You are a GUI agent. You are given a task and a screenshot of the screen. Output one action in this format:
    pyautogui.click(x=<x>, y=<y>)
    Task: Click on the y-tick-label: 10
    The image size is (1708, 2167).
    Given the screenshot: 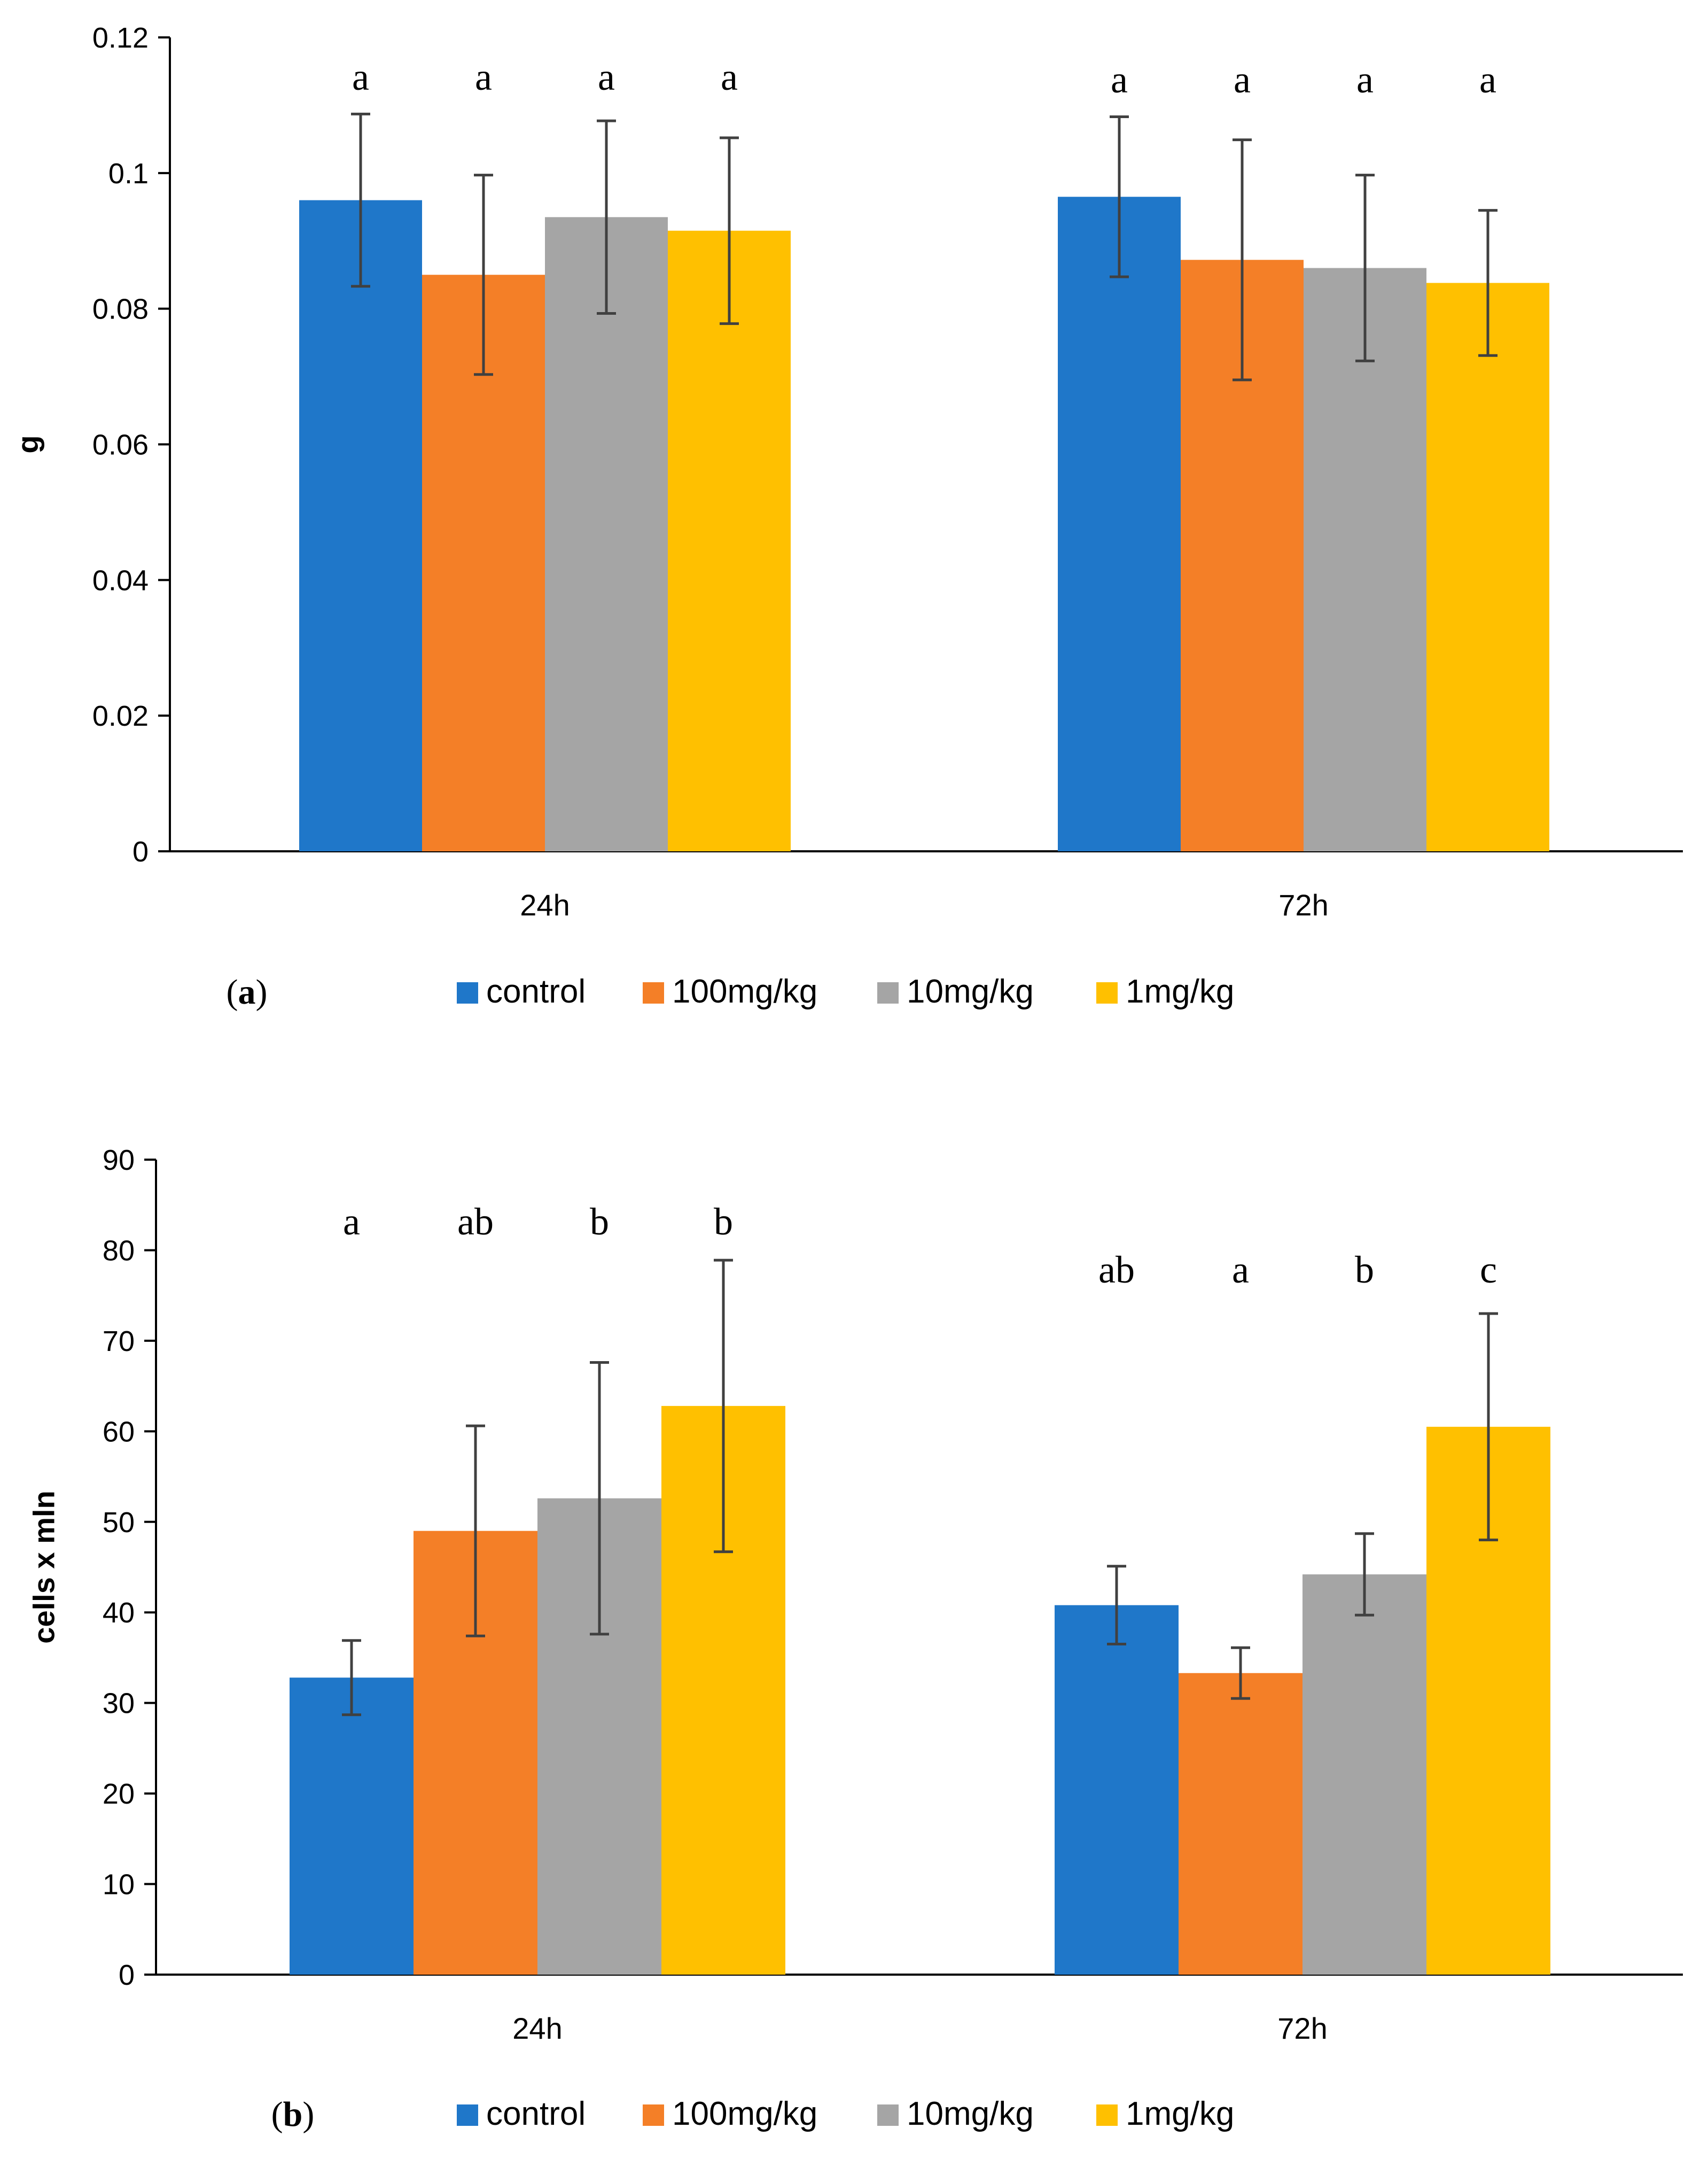 What is the action you would take?
    pyautogui.click(x=119, y=1885)
    